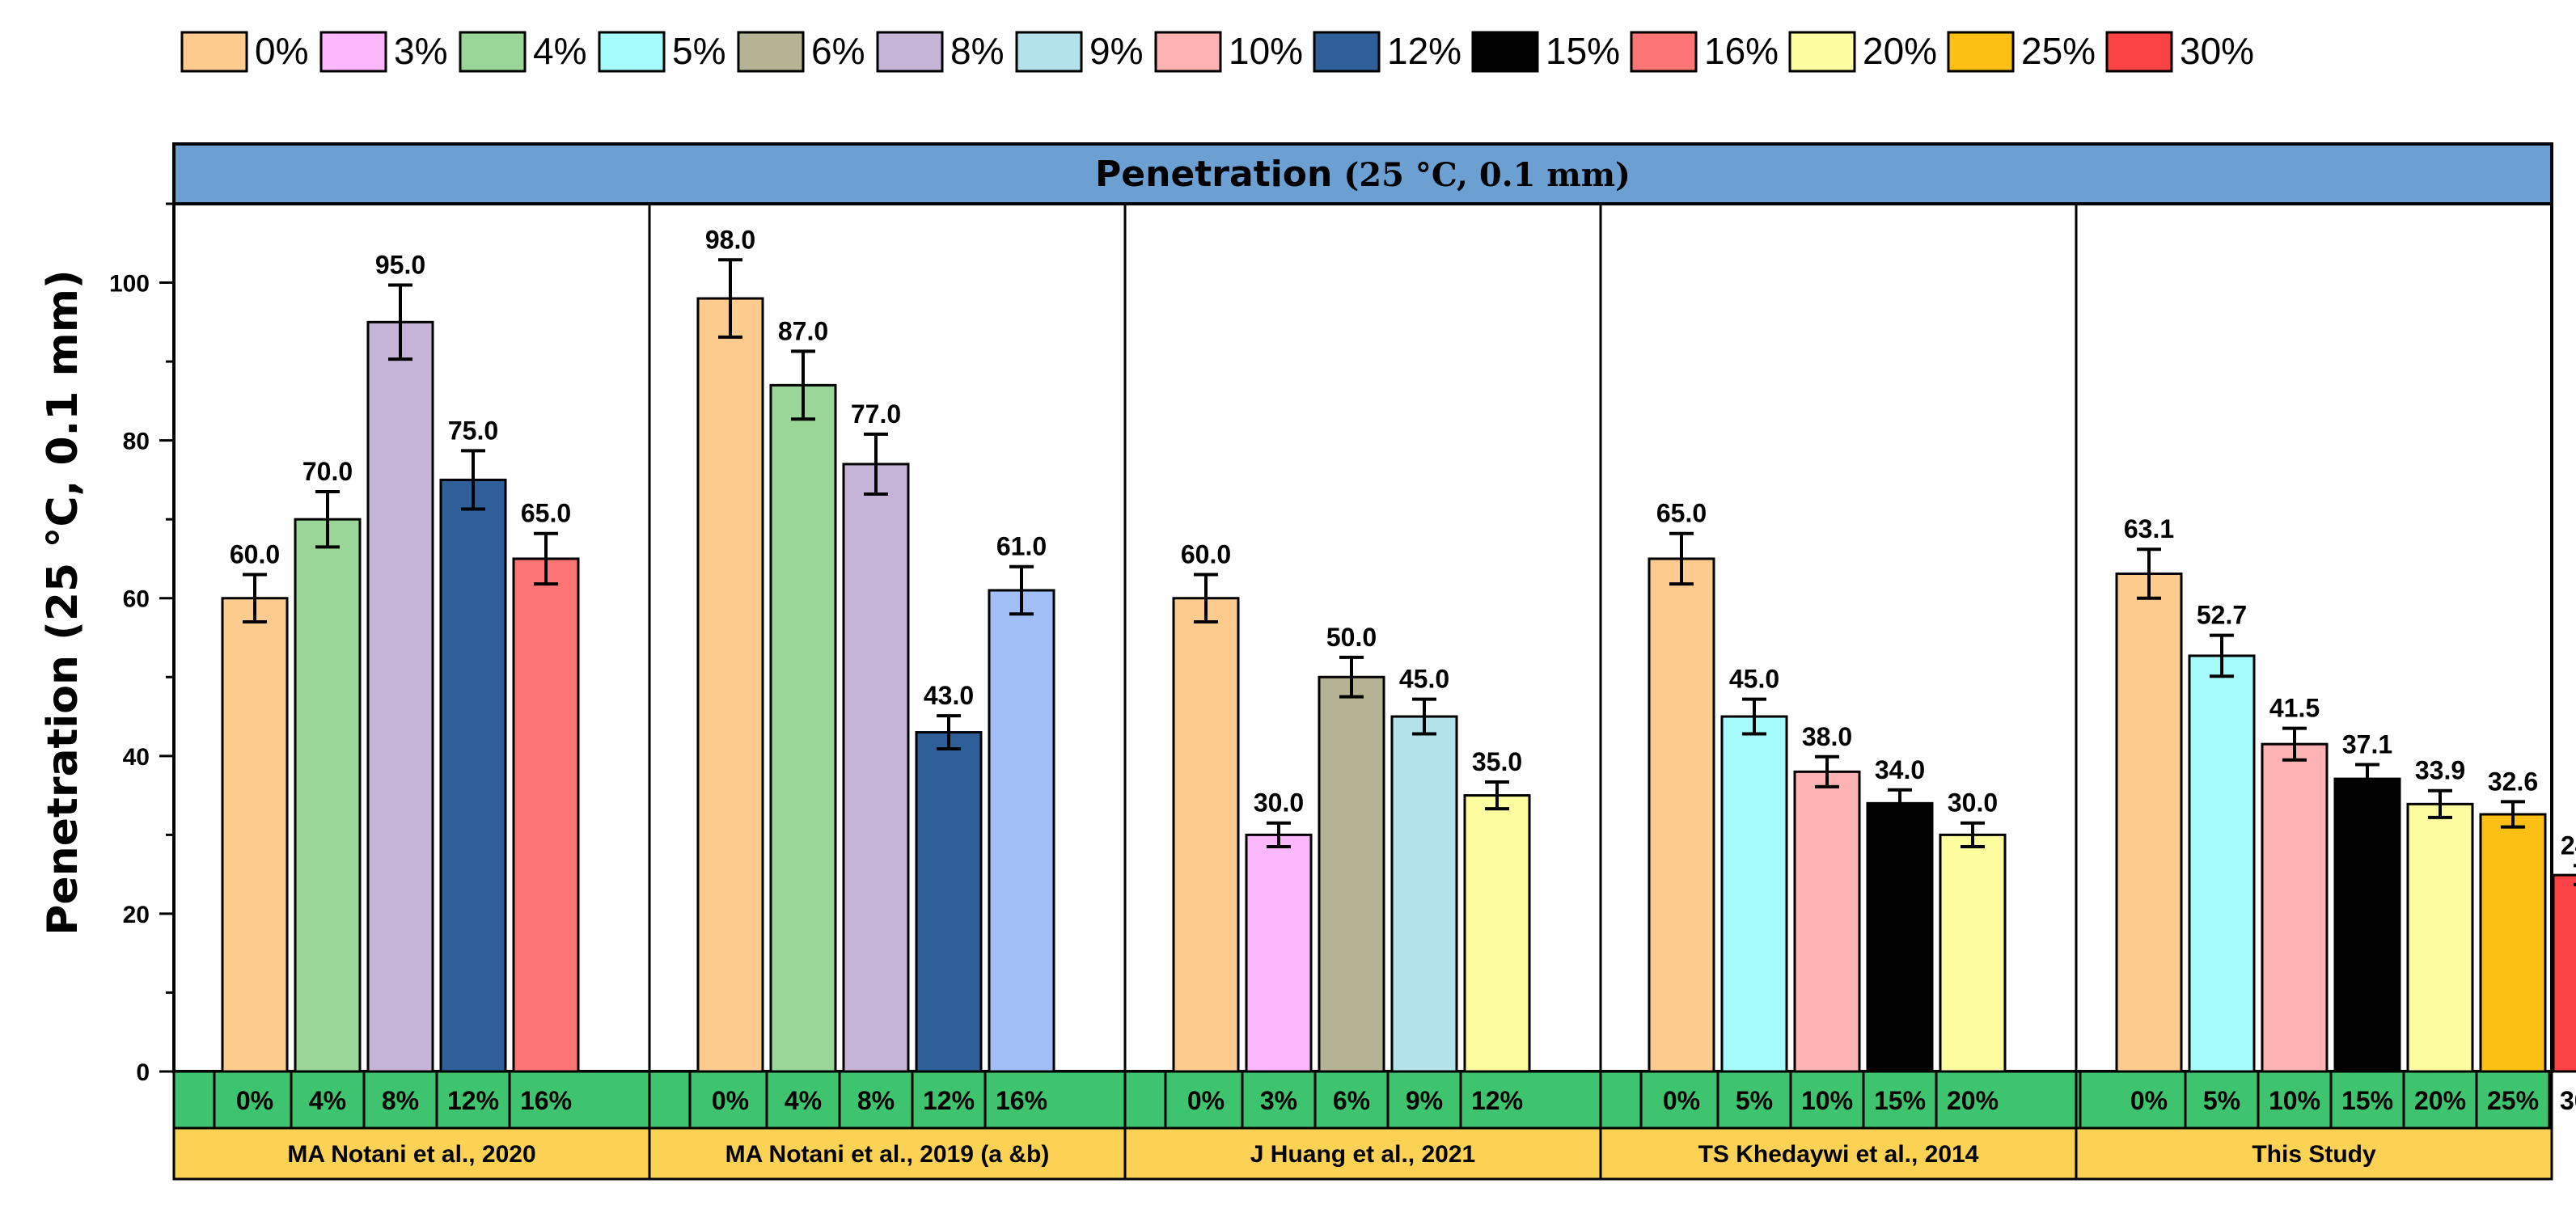 The width and height of the screenshot is (2576, 1213). Describe the element at coordinates (2569, 845) in the screenshot. I see `data-label: 24.9` at that location.